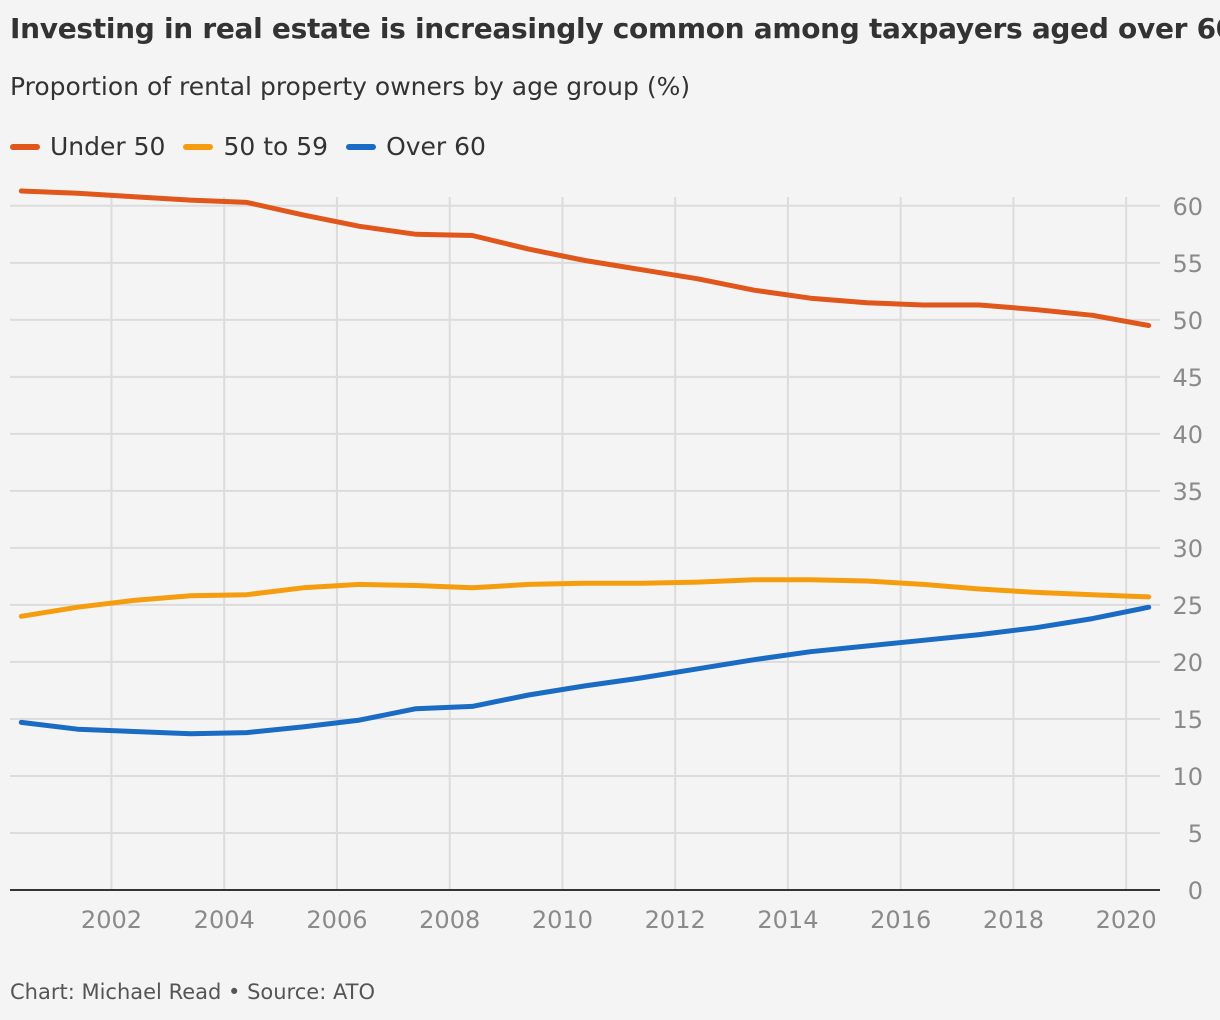 Image resolution: width=1220 pixels, height=1020 pixels. I want to click on x-tick-label-2008: 2008, so click(449, 920).